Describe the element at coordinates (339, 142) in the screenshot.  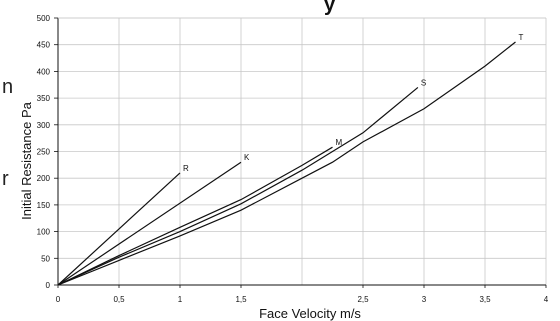
I see `series-label-M: M` at that location.